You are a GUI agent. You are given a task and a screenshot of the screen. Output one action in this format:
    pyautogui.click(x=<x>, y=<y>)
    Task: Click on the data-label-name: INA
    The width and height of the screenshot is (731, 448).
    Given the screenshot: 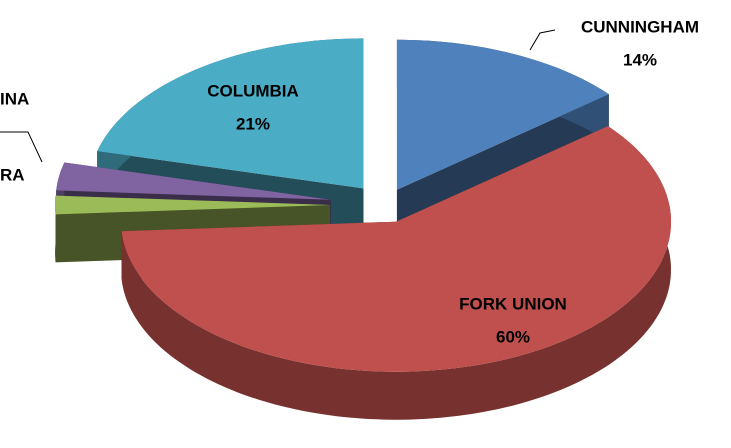 What is the action you would take?
    pyautogui.click(x=14, y=98)
    